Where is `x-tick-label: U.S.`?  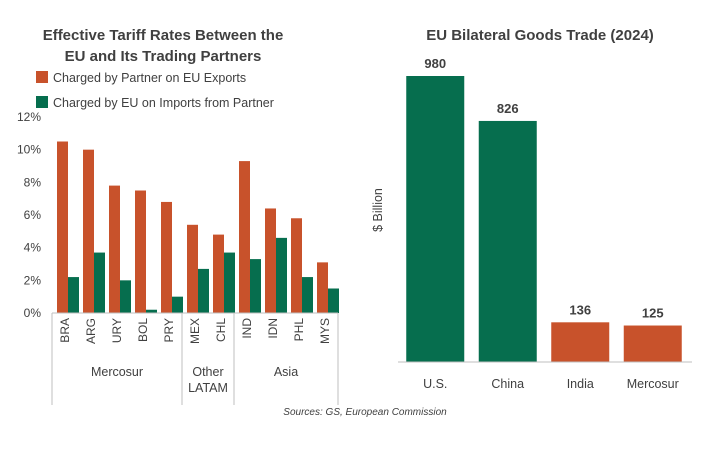 x-tick-label: U.S. is located at coordinates (435, 384).